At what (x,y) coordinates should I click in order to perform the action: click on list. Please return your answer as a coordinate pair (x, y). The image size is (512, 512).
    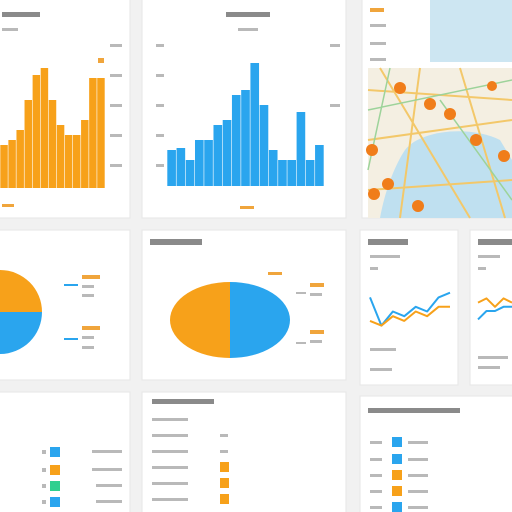
    Looking at the image, I should click on (235, 465).